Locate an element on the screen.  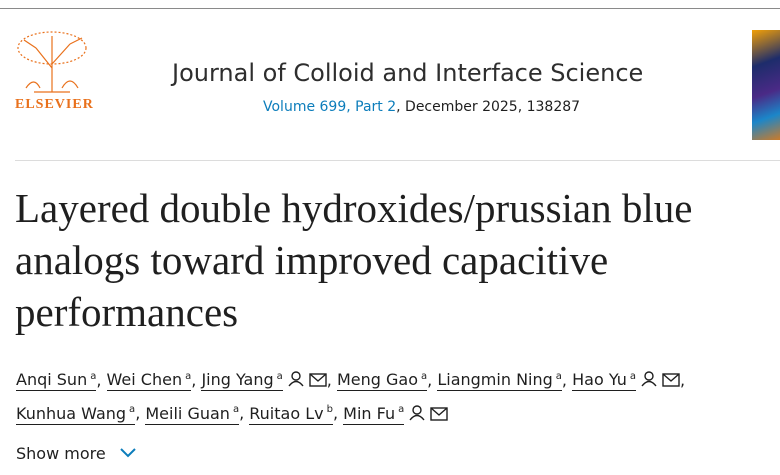
author-name: Min Fu a is located at coordinates (374, 414).